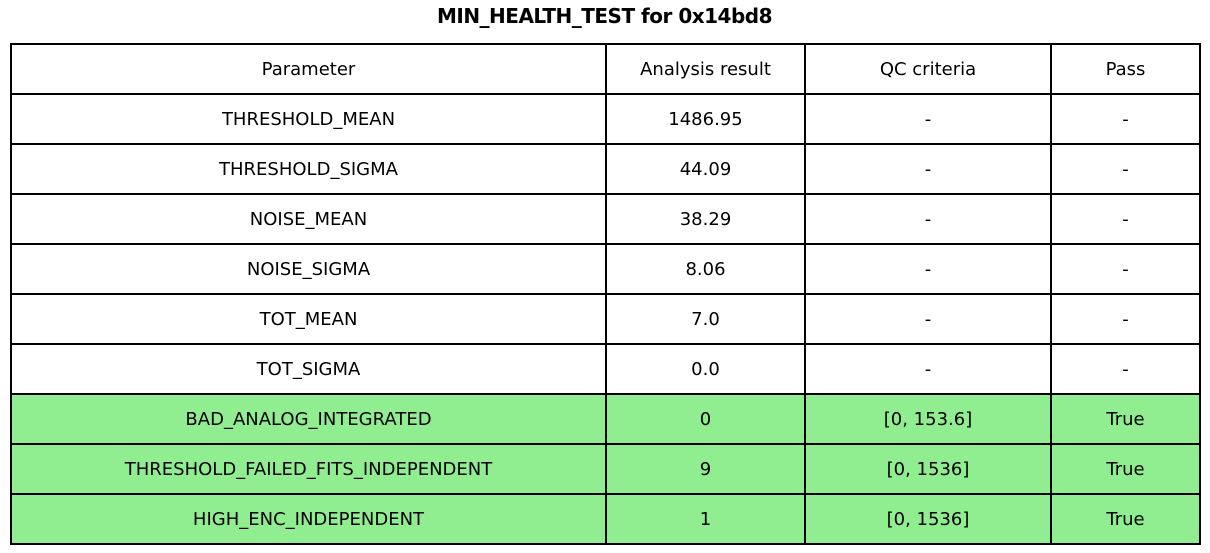 This screenshot has height=553, width=1210. I want to click on table-row: NOISE_SIGMA 8.06 - -, so click(605, 269).